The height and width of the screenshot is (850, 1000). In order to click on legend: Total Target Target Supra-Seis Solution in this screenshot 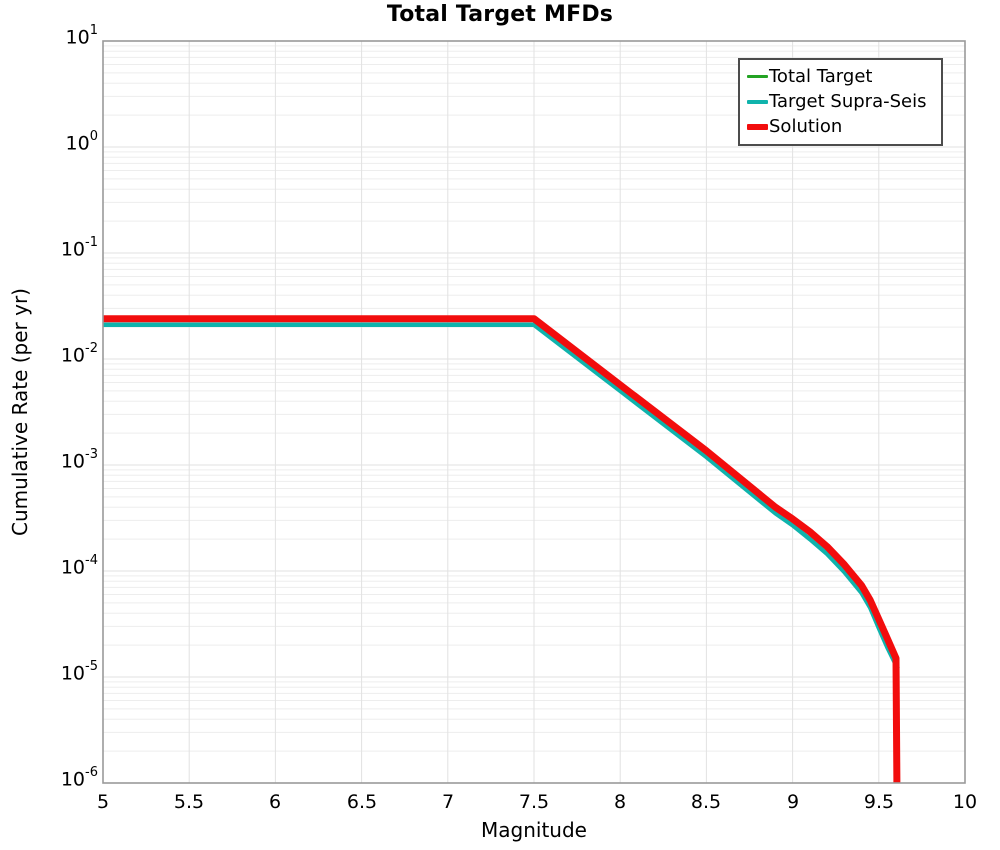, I will do `click(840, 102)`.